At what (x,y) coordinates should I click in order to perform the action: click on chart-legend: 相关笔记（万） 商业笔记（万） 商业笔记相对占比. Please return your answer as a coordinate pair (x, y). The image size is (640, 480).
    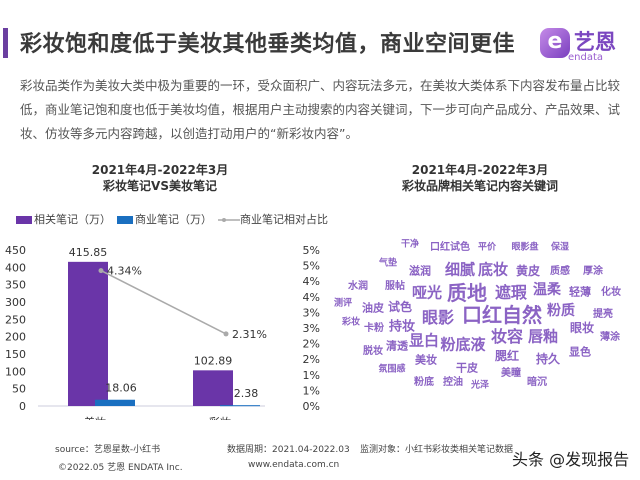
    Looking at the image, I should click on (172, 219).